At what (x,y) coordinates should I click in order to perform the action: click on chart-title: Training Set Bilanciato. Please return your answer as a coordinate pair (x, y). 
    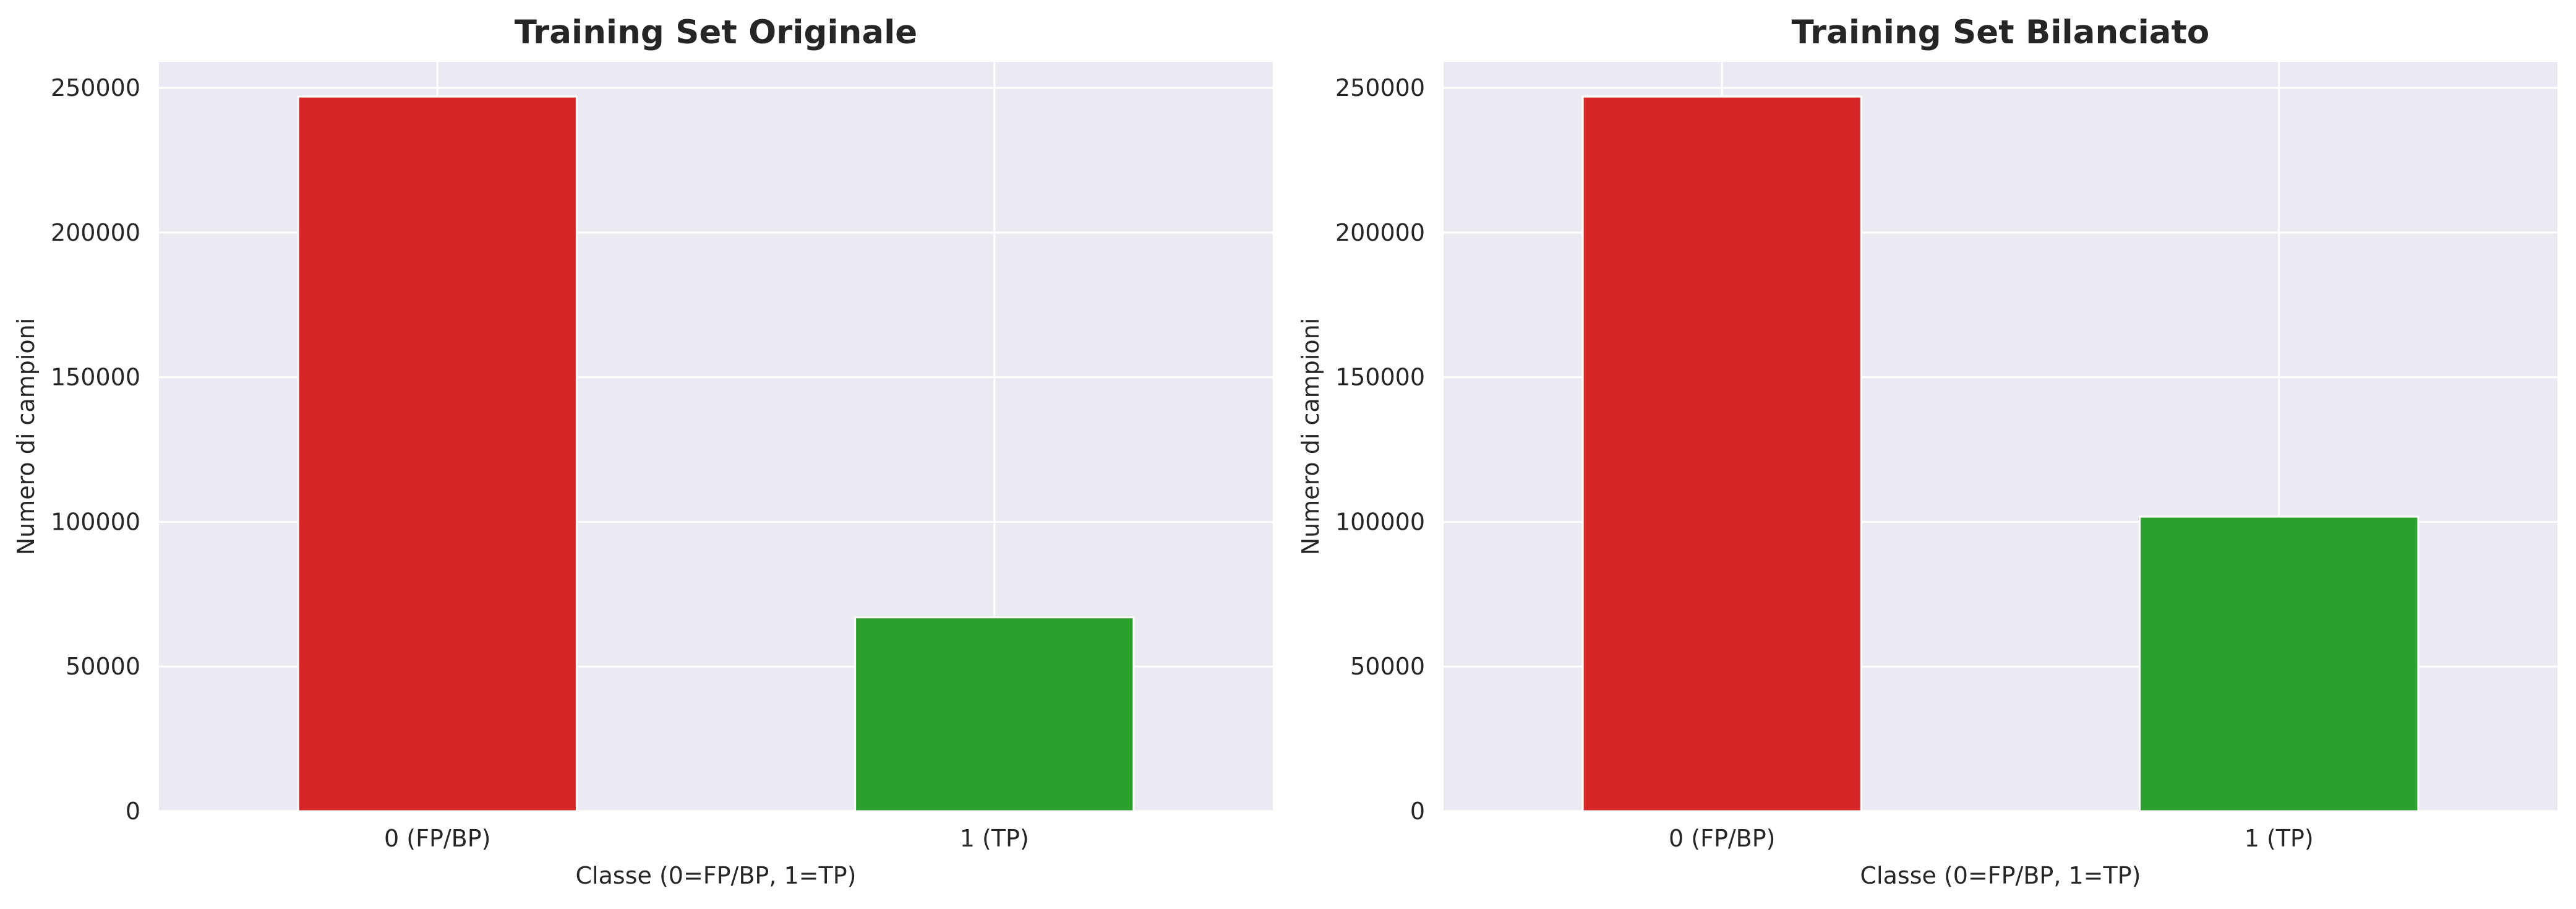
    Looking at the image, I should click on (2001, 32).